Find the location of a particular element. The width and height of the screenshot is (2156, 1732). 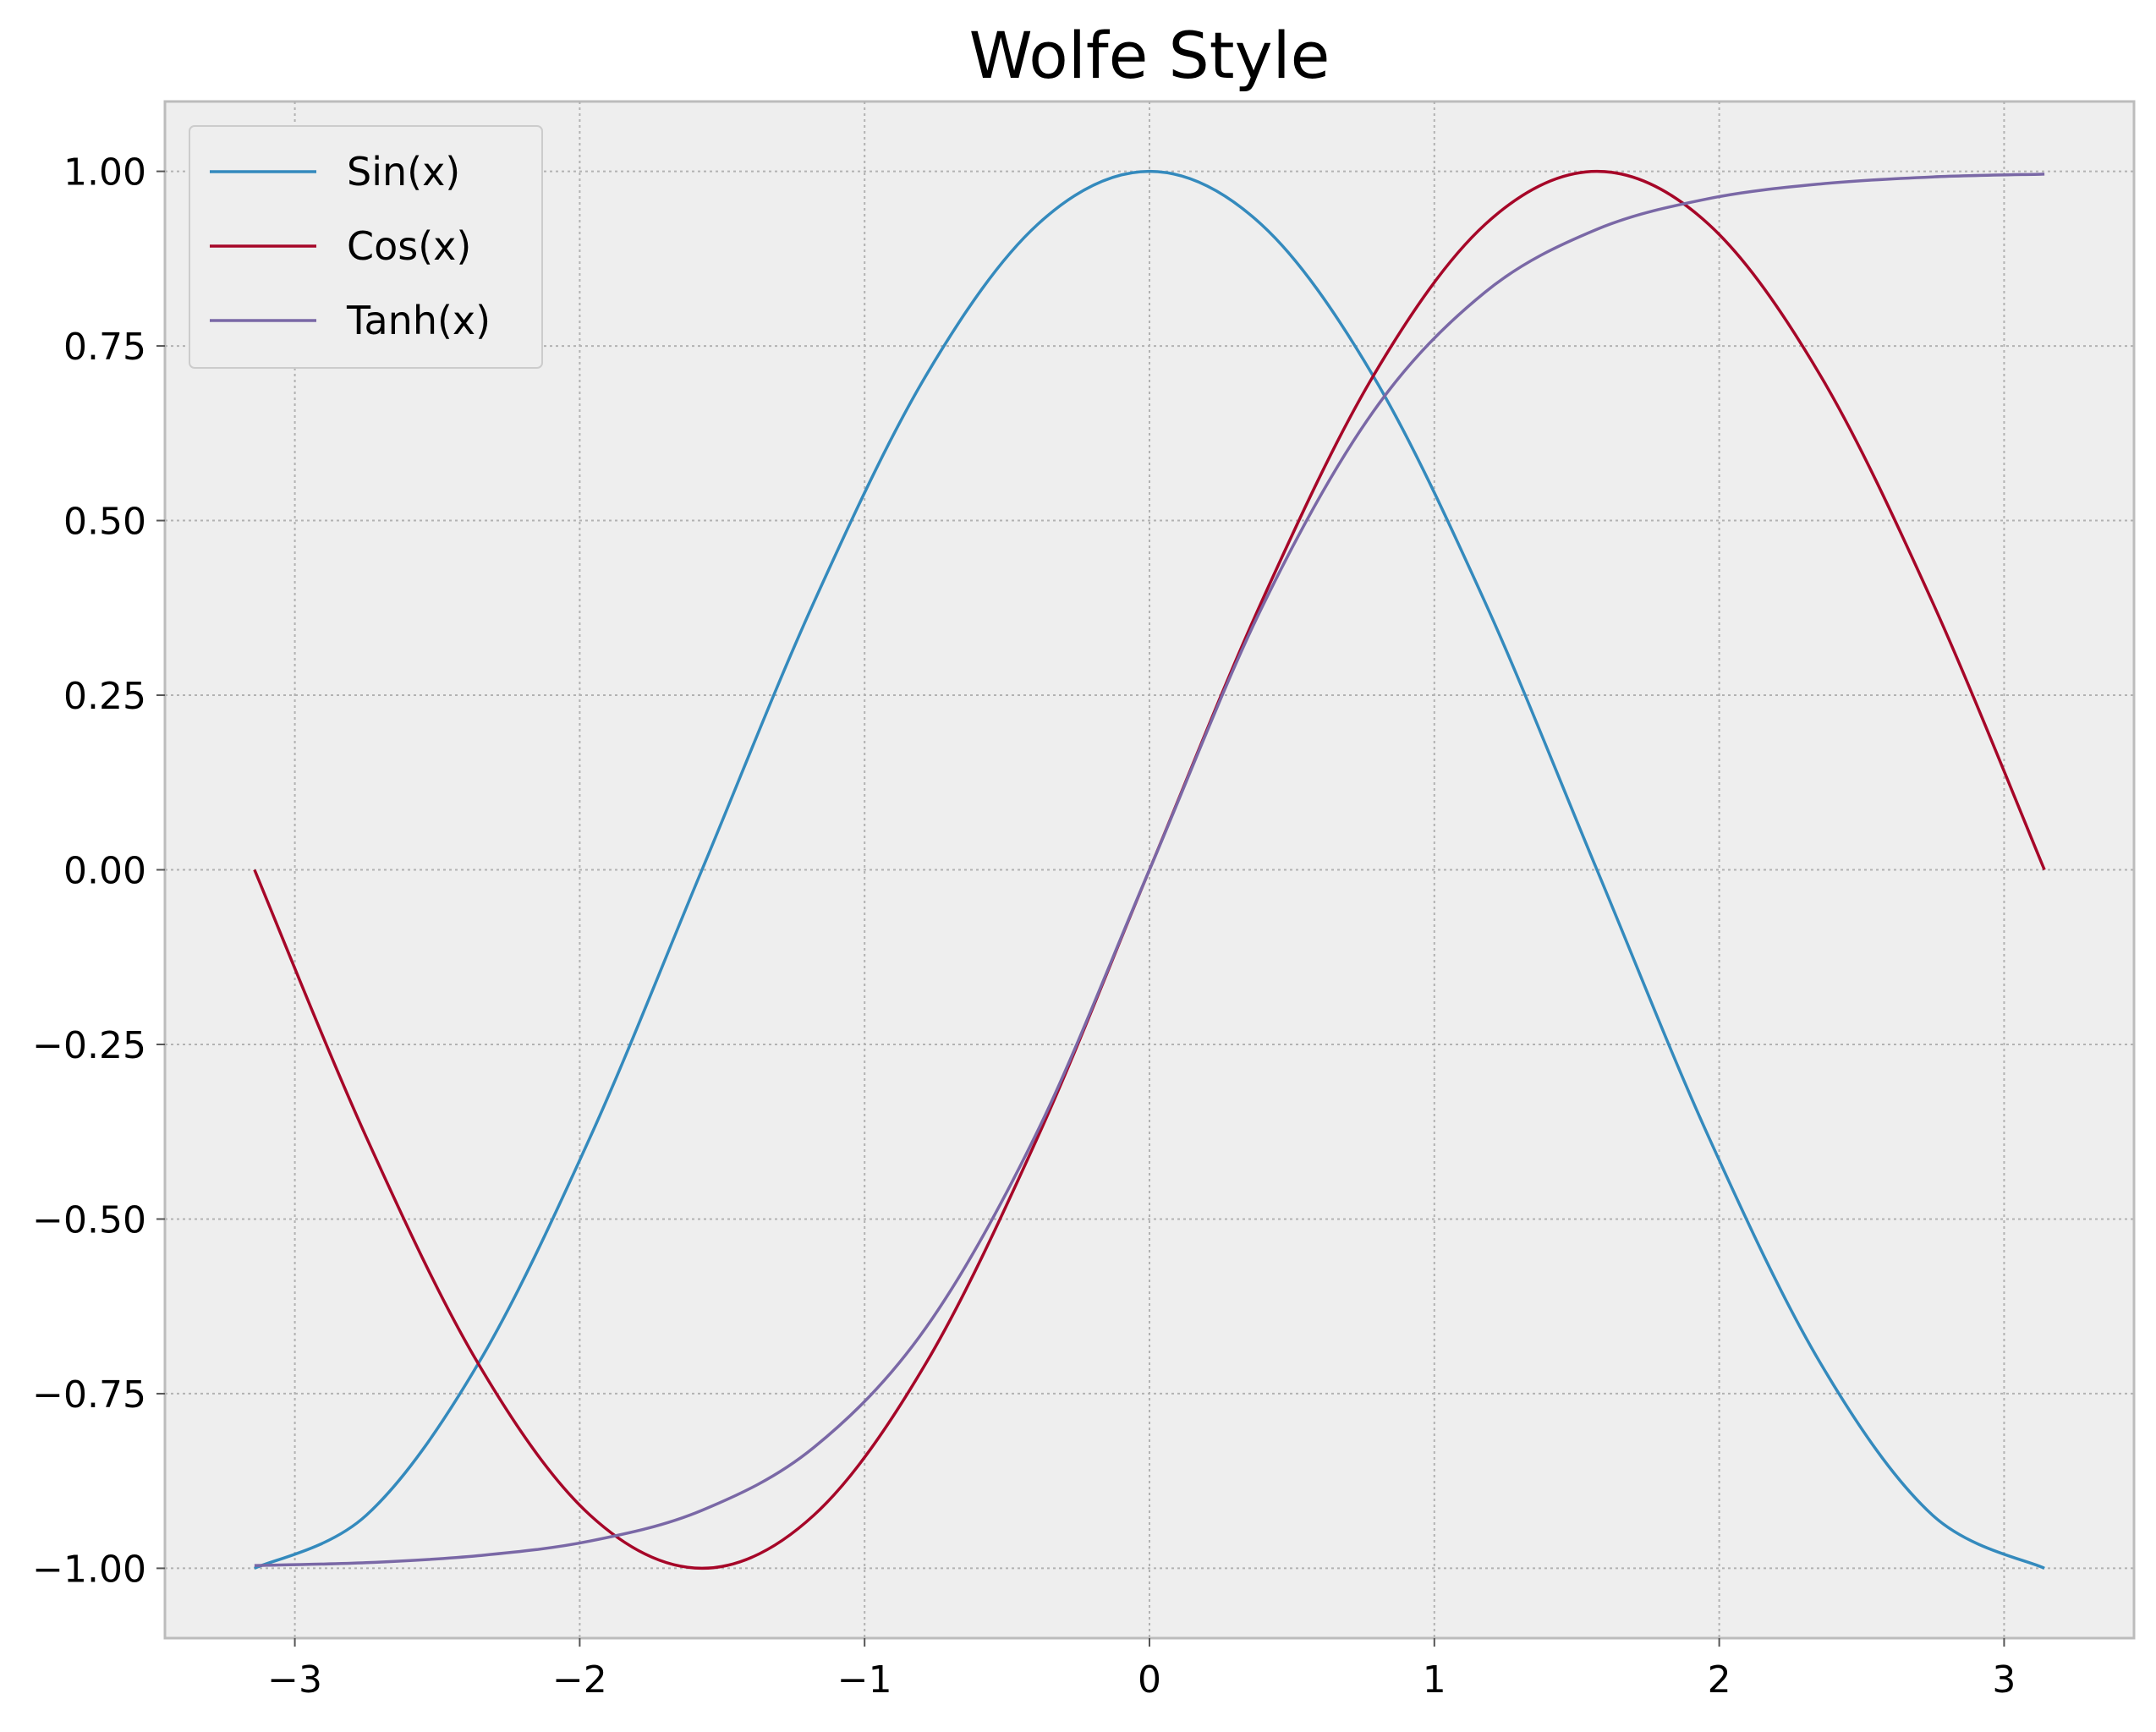

legend-label: Cos(x) is located at coordinates (409, 246).